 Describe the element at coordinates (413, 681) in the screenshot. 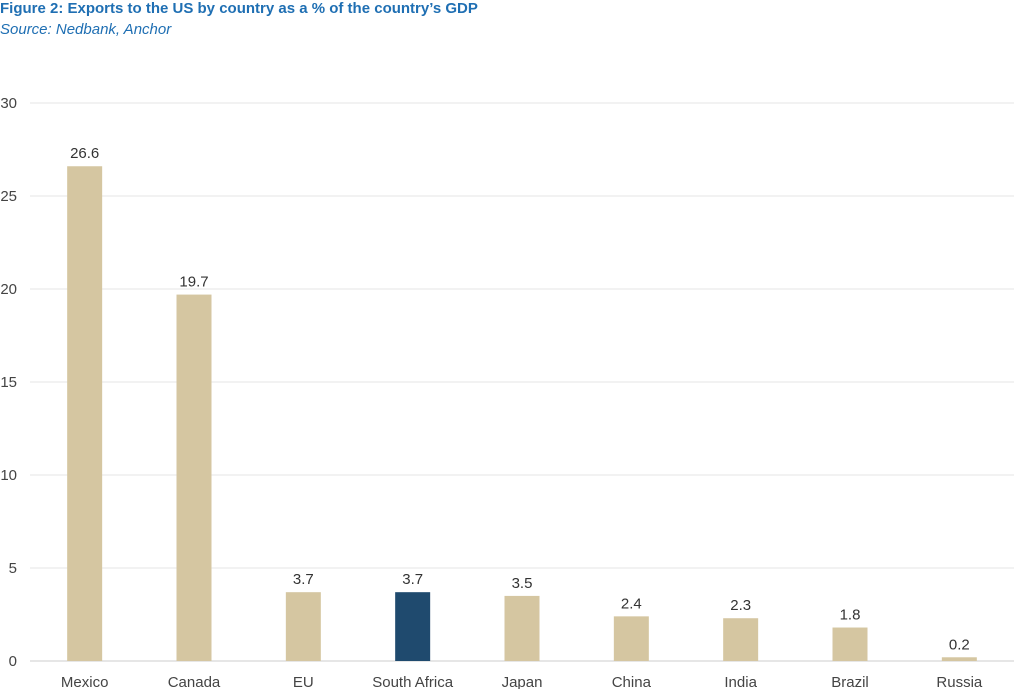

I see `x-category-label: South Africa` at that location.